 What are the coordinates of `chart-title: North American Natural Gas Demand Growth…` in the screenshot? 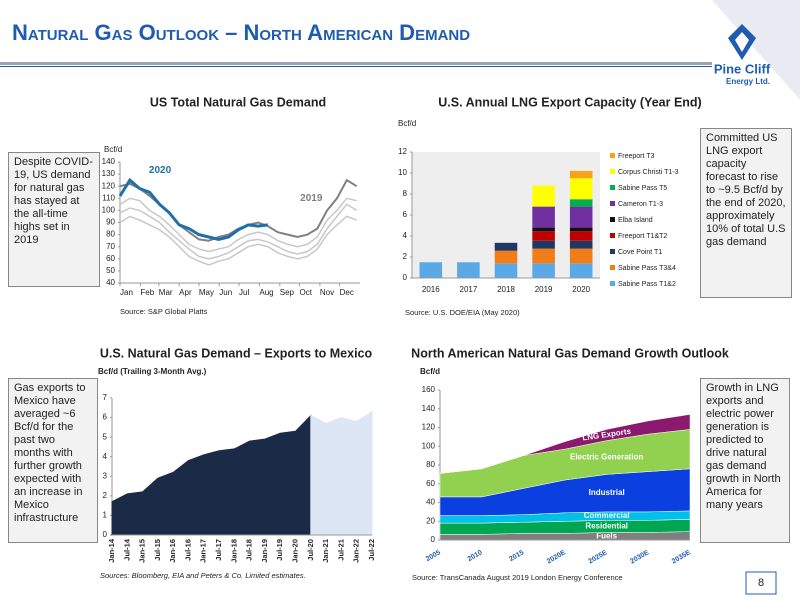 It's located at (570, 353).